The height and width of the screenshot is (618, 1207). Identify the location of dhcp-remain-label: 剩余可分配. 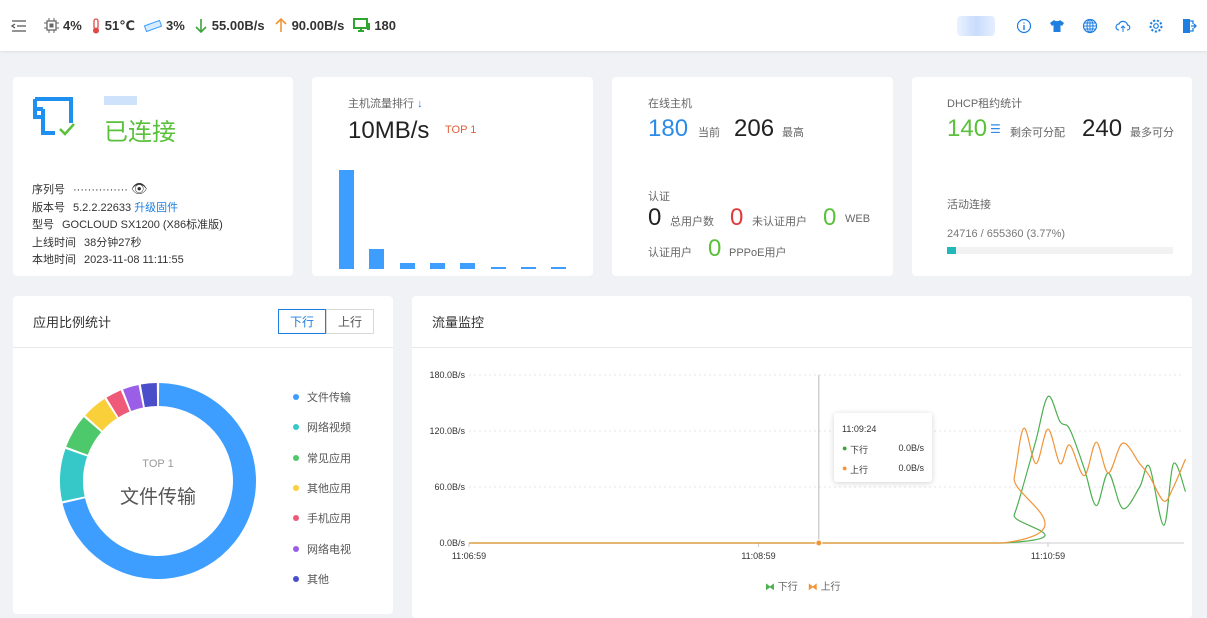
(1037, 133).